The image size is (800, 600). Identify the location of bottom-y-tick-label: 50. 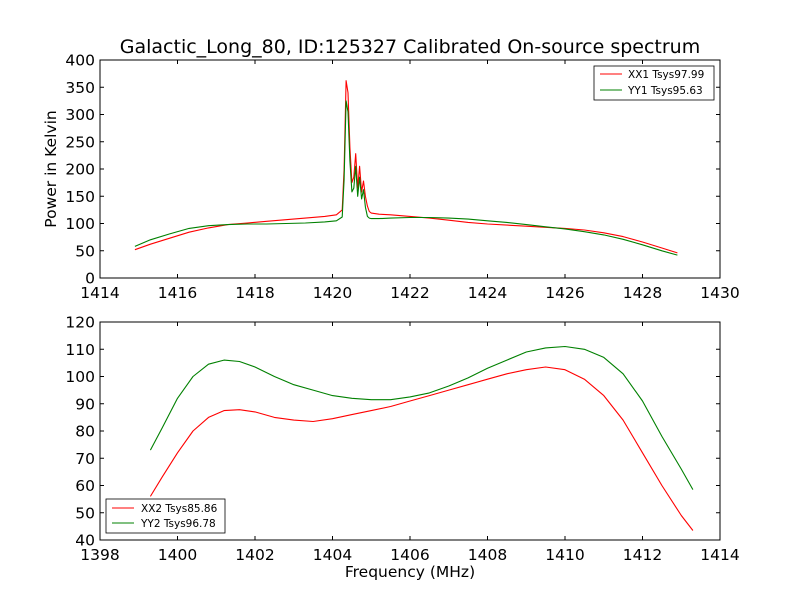
(85, 513).